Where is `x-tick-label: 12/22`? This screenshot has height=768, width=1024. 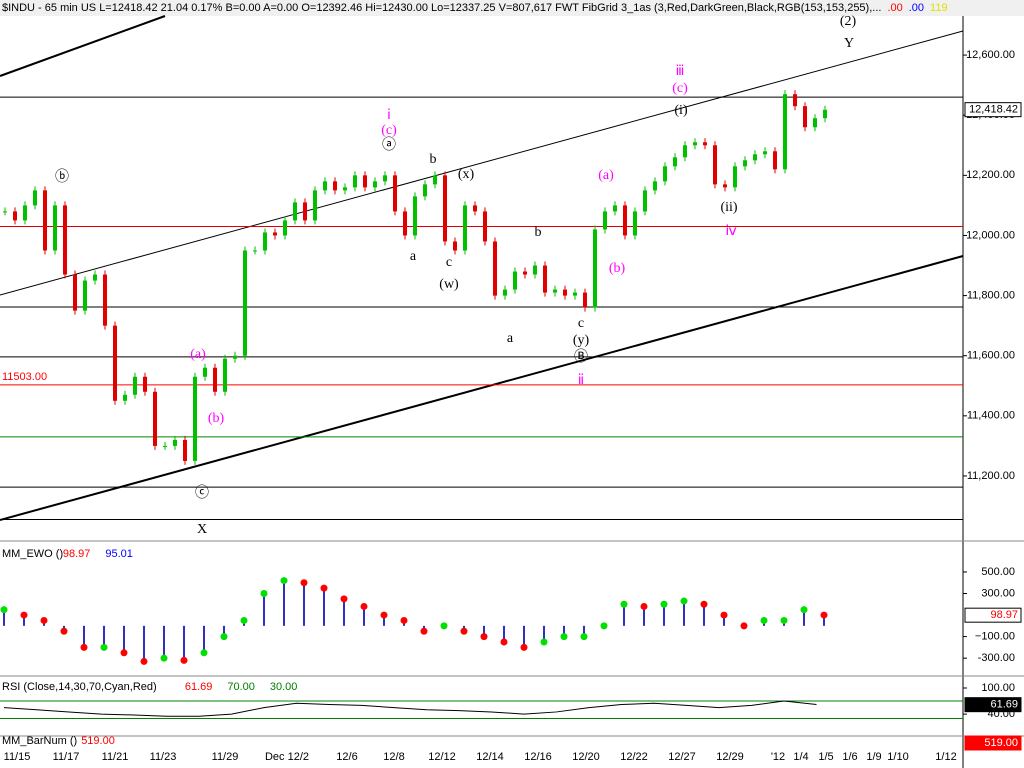 x-tick-label: 12/22 is located at coordinates (634, 757).